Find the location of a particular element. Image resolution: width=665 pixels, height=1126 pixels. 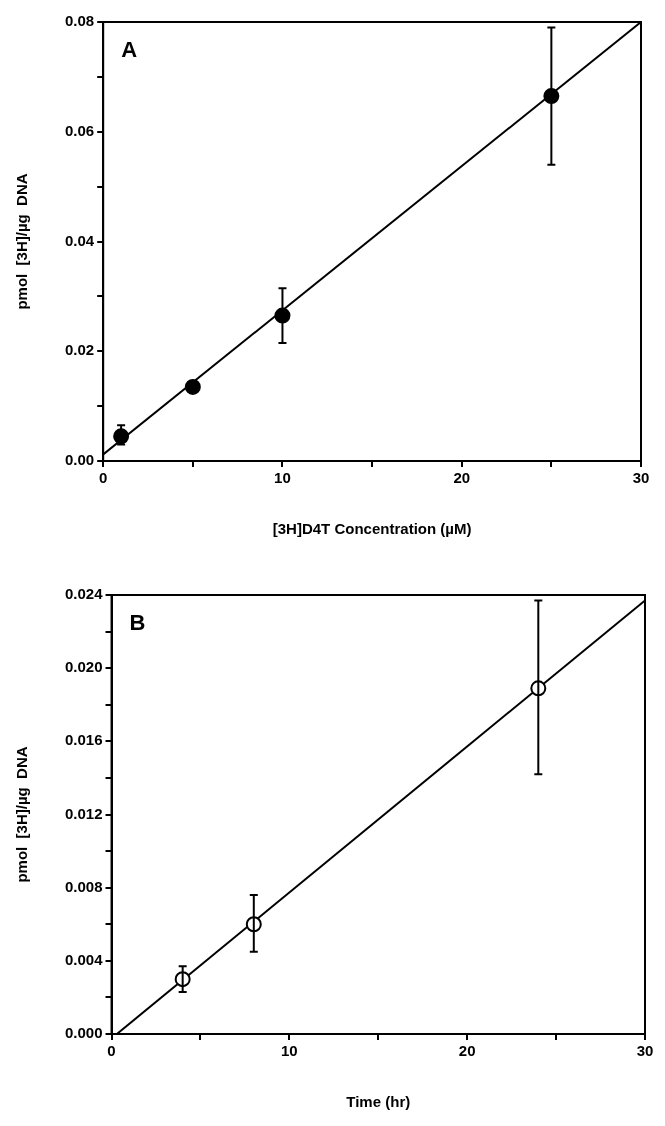

y-tick-label: 0.024 is located at coordinates (84, 594).